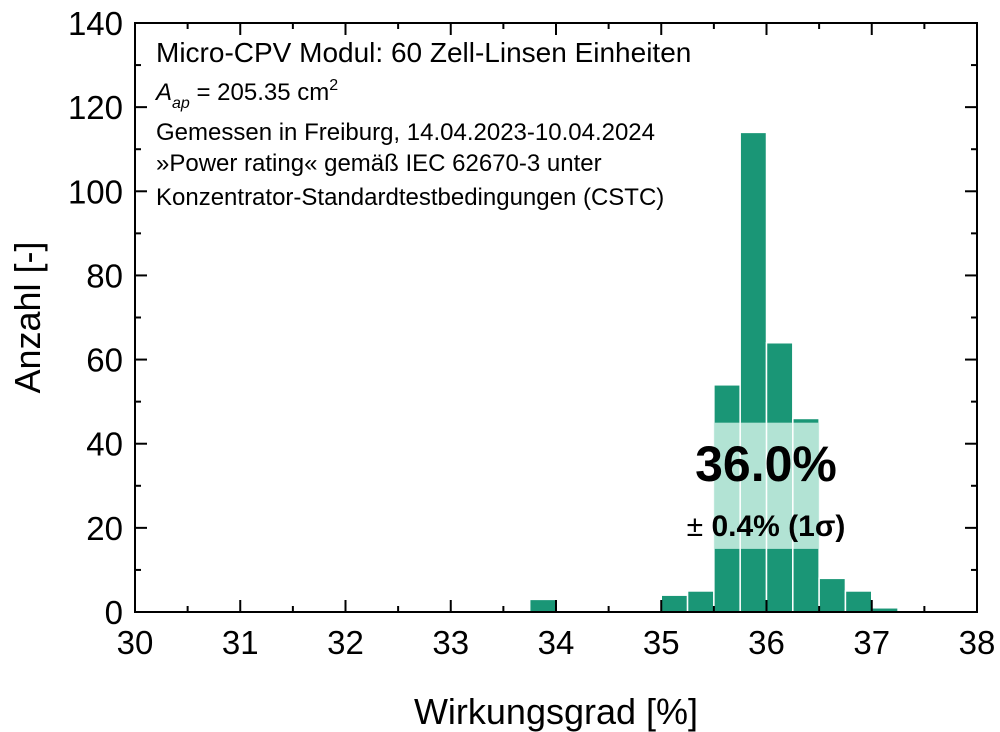  What do you see at coordinates (104, 275) in the screenshot?
I see `y-tick-label: 80` at bounding box center [104, 275].